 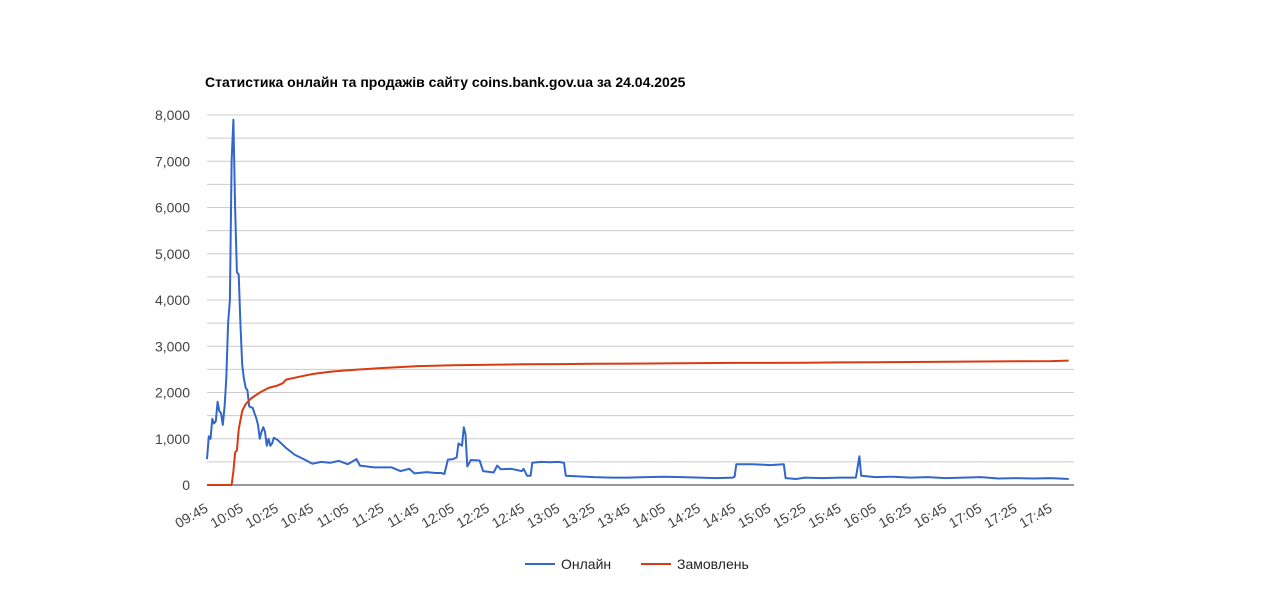 I want to click on y-tick-label: 0, so click(x=186, y=485).